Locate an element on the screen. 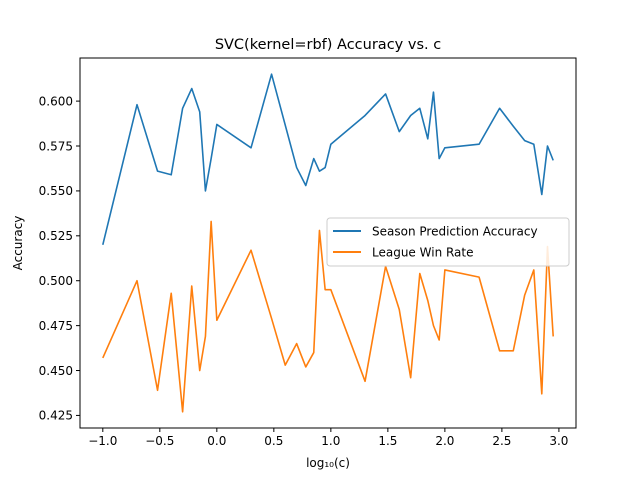 This screenshot has width=640, height=480. x-axis-label: log₁₀(c) is located at coordinates (328, 463).